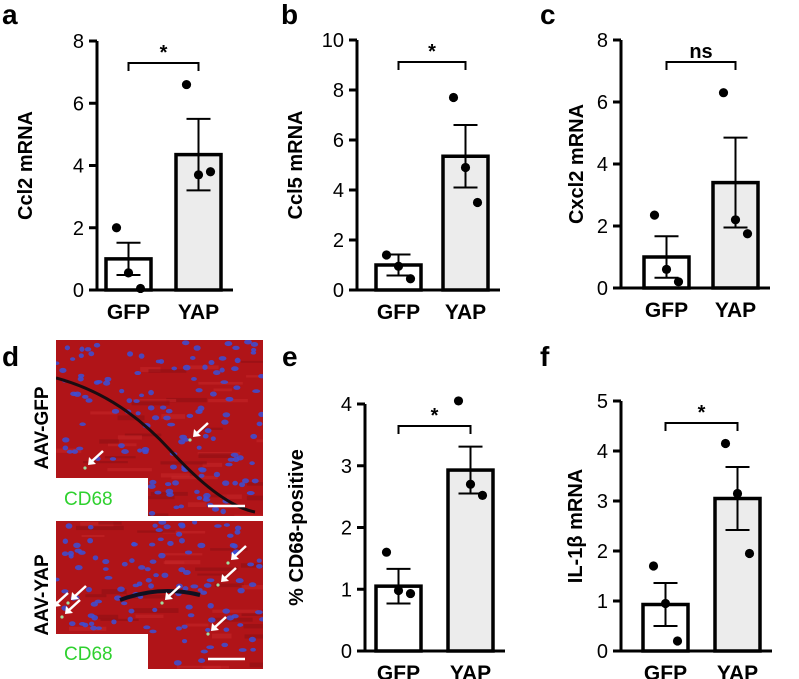 The image size is (799, 679). I want to click on panel-letter-f: f, so click(545, 356).